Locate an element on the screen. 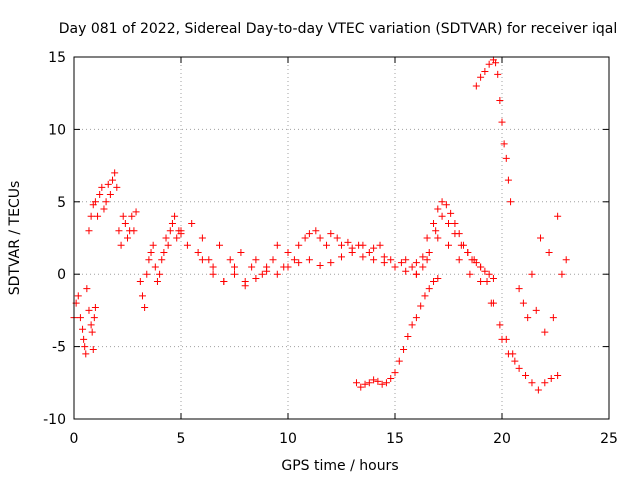 Image resolution: width=640 pixels, height=480 pixels. series-seg6 is located at coordinates (487, 303).